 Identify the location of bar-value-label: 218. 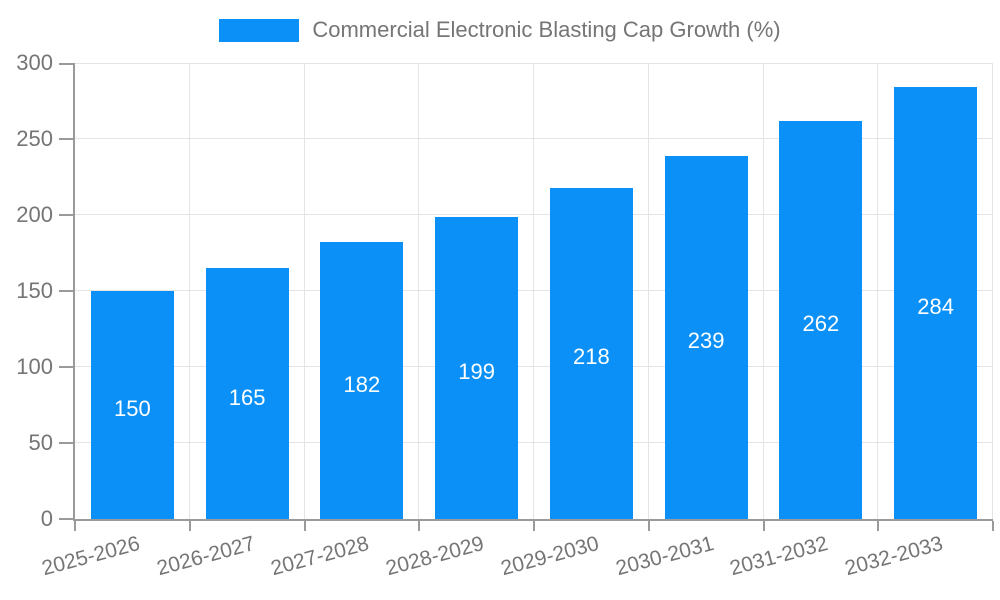
(591, 357).